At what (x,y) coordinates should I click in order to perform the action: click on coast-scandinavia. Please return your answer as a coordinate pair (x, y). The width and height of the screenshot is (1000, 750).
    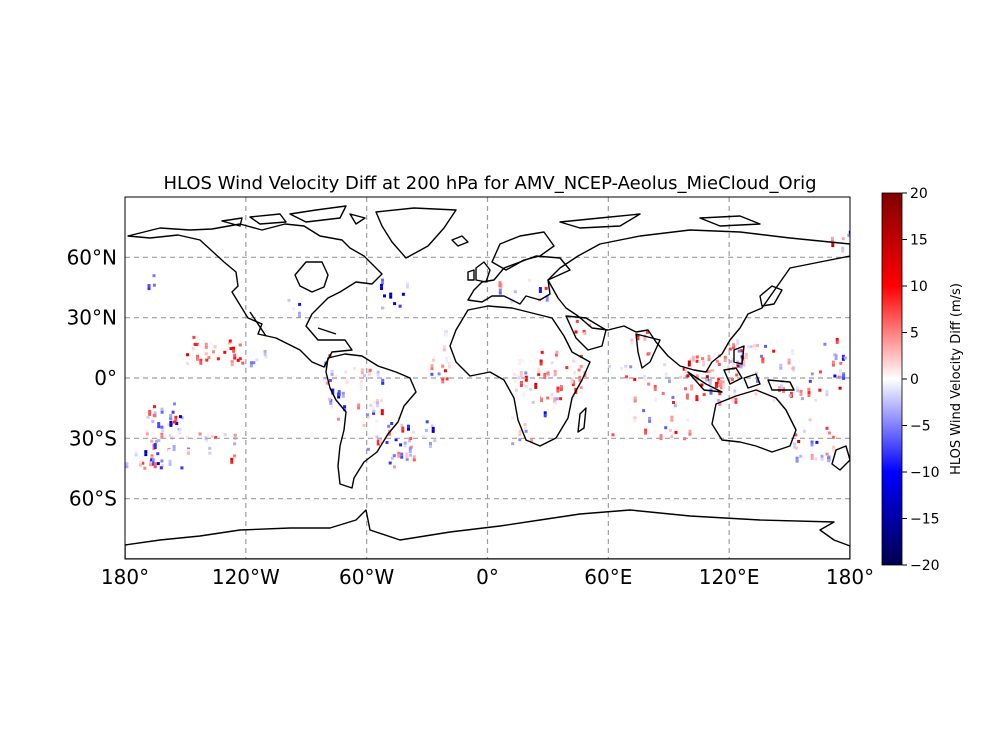
    Looking at the image, I should click on (523, 251).